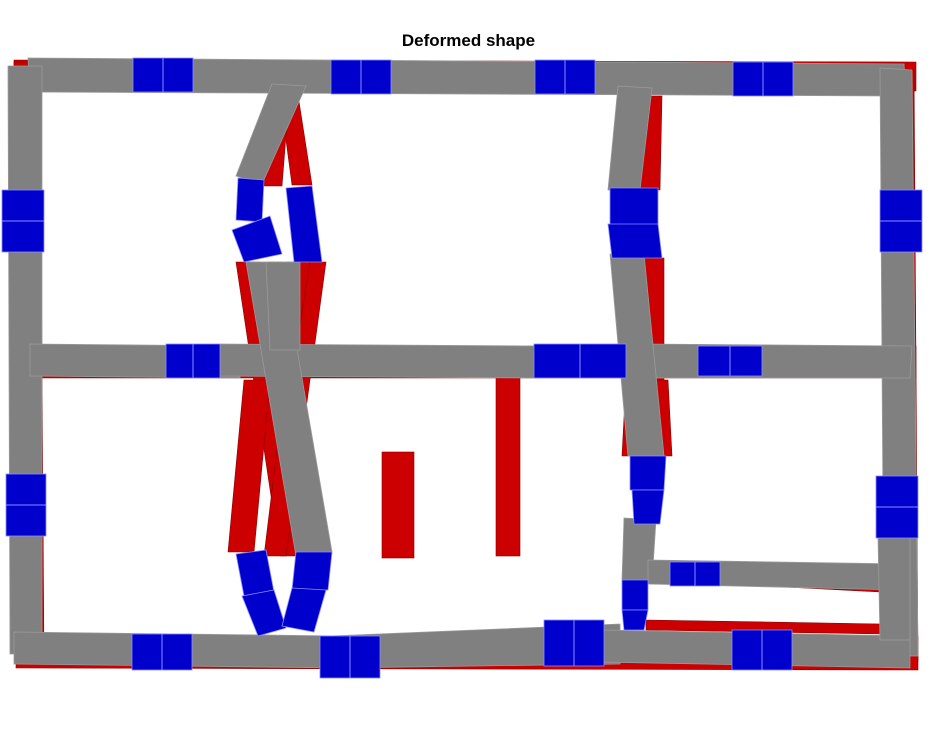  Describe the element at coordinates (894, 588) in the screenshot. I see `def-lower-right-post` at that location.